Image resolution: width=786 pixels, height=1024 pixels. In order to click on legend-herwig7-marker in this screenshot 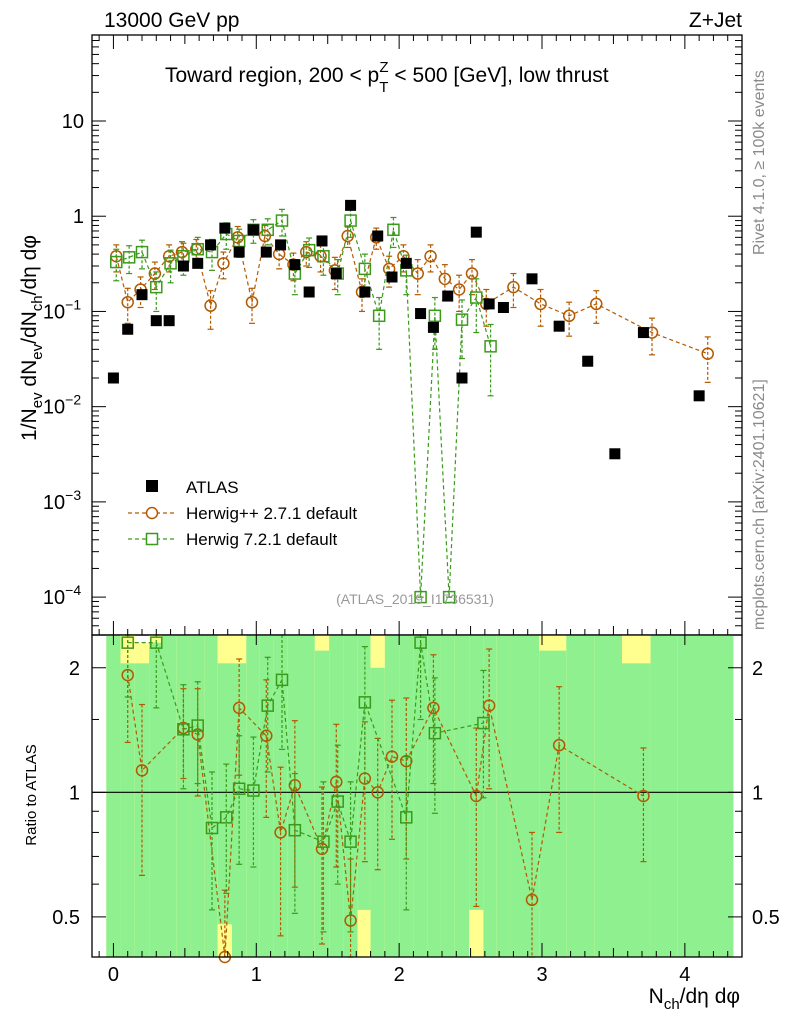, I will do `click(152, 539)`.